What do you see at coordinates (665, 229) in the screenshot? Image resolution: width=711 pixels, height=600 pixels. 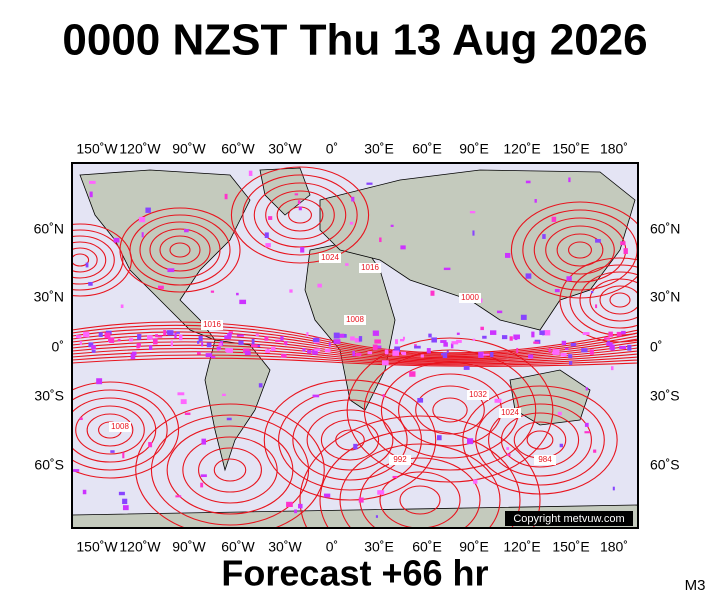 I see `right-lat-label: 60˚N` at bounding box center [665, 229].